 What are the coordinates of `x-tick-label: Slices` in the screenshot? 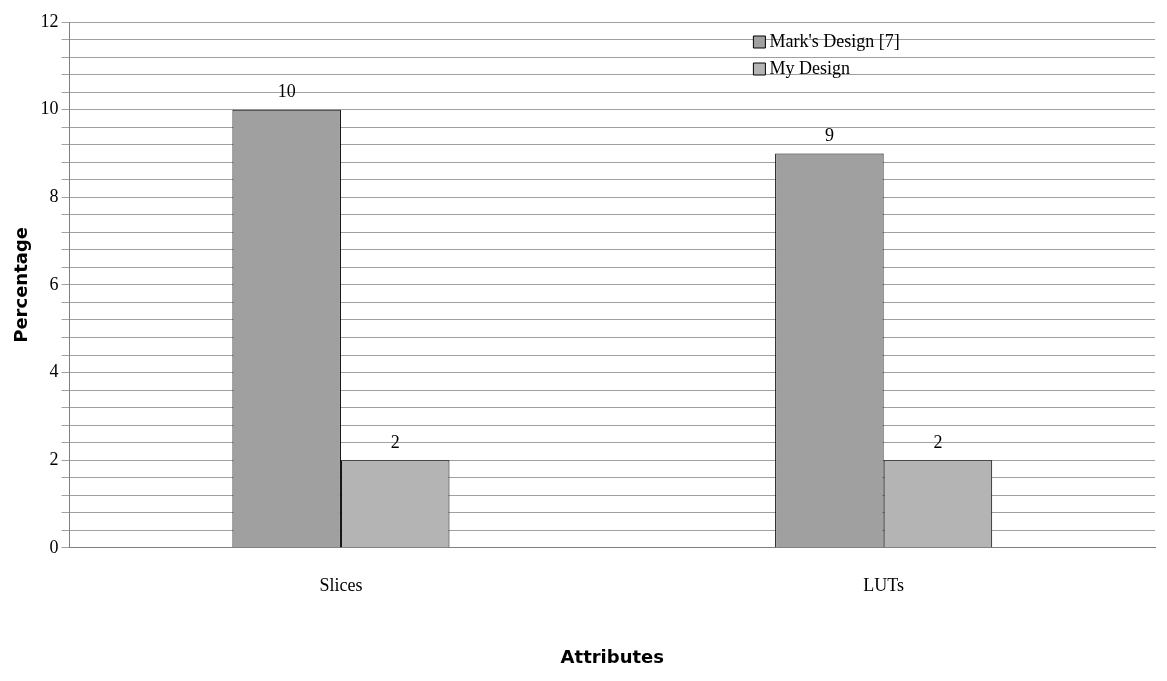 It's located at (341, 585).